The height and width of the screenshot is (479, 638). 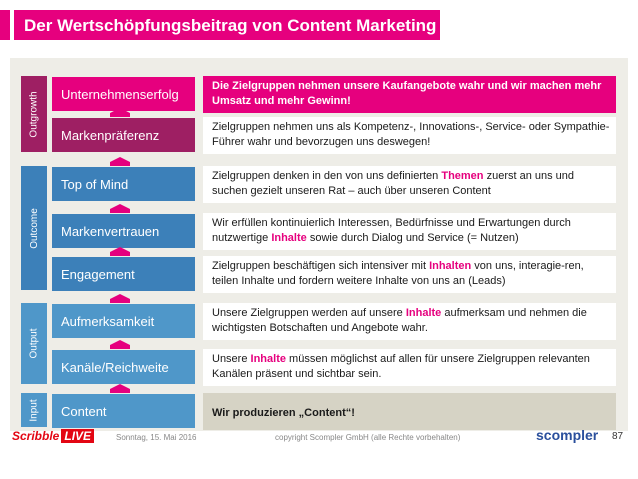 What do you see at coordinates (409, 411) in the screenshot?
I see `level-description: Wir produzieren „Content“!` at bounding box center [409, 411].